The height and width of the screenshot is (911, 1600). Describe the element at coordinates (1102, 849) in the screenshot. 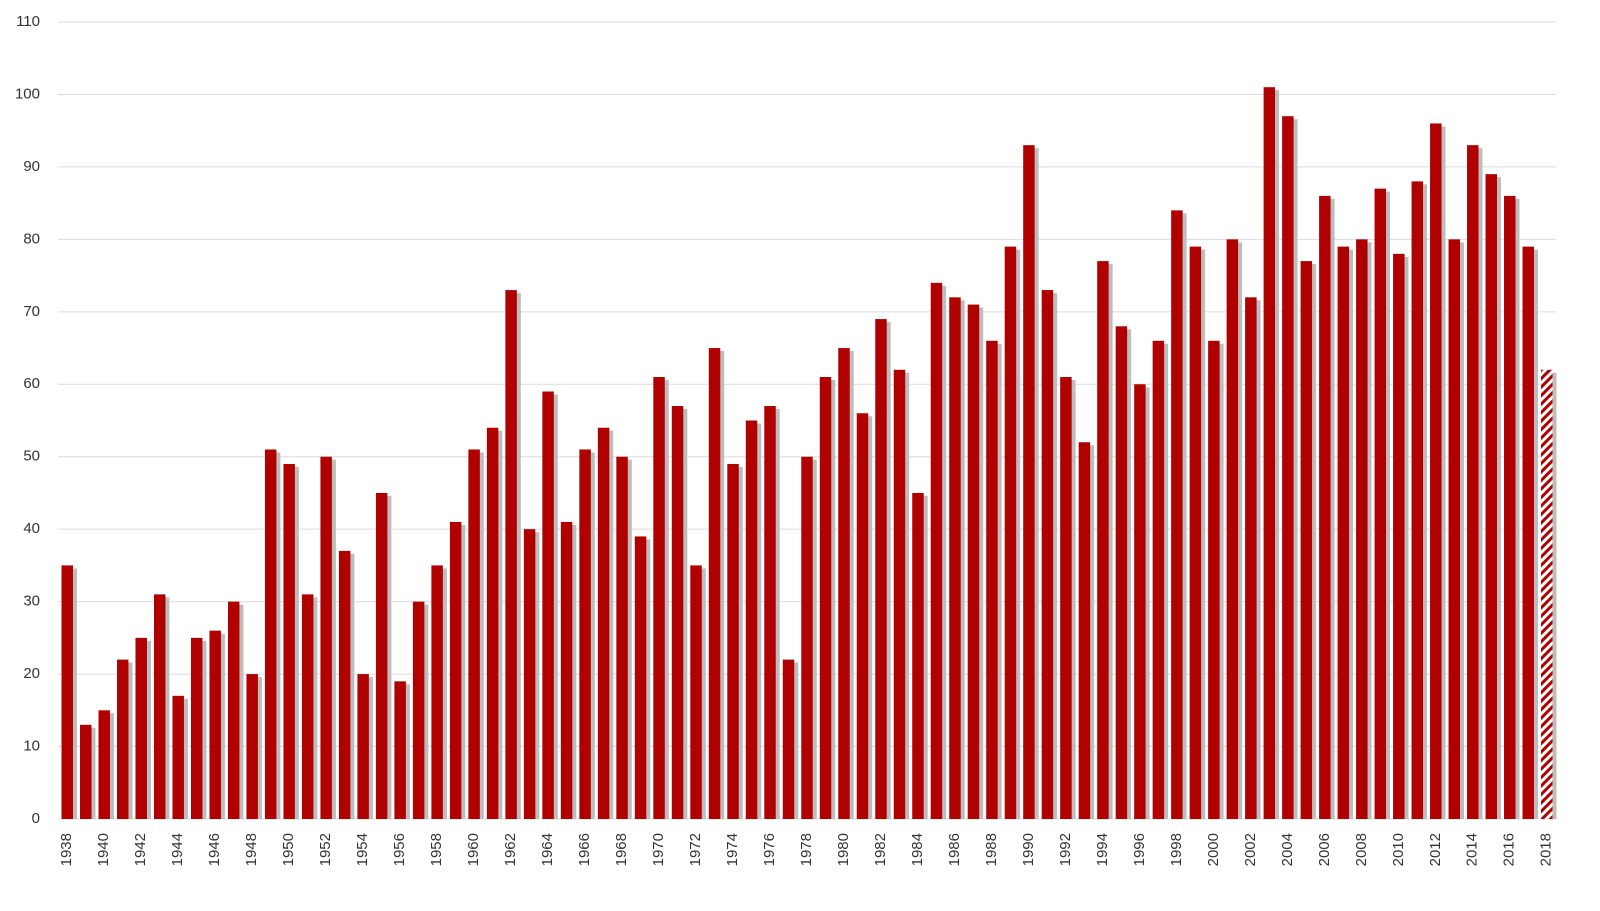

I see `x-tick-label: 1994` at that location.